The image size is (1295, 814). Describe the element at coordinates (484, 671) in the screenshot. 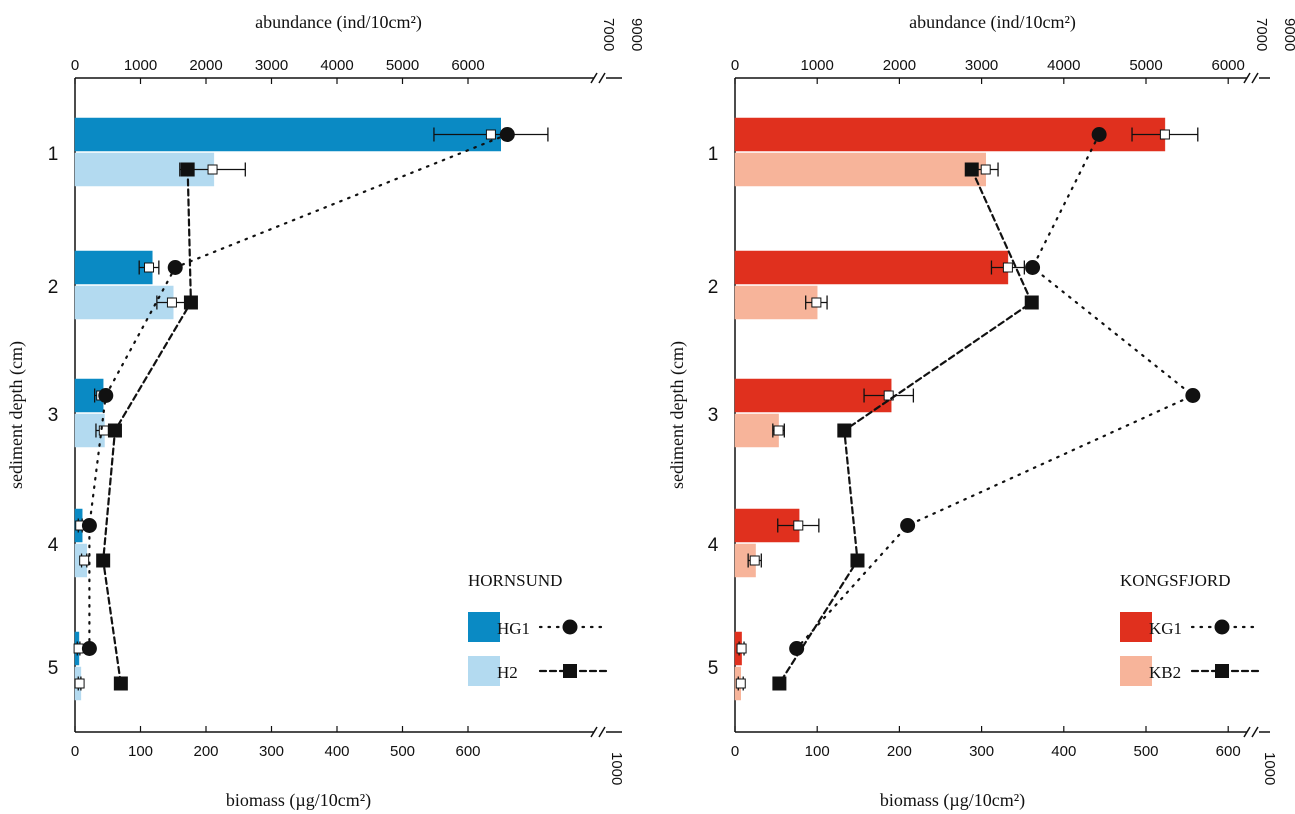

I see `legend-swatch-h2` at that location.